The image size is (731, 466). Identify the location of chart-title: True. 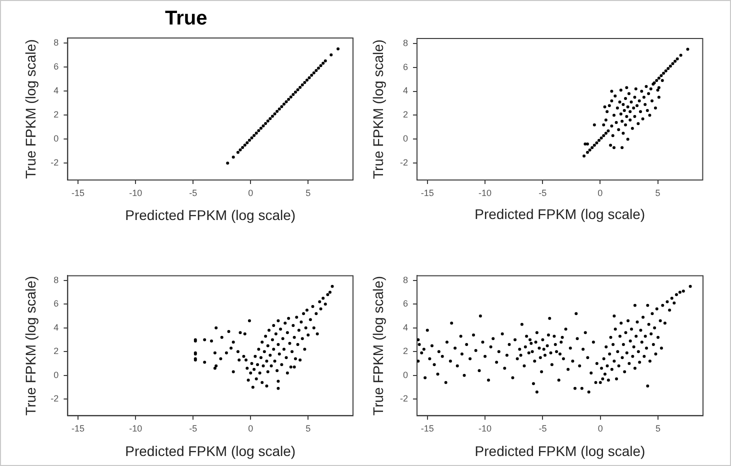
(186, 19).